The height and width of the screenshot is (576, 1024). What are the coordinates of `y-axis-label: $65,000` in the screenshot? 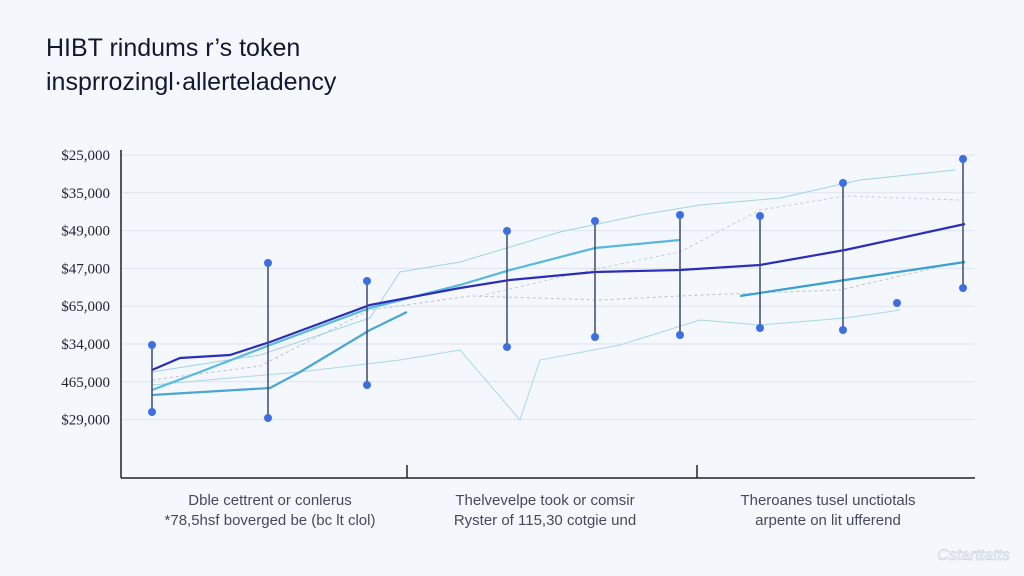 It's located at (85, 307).